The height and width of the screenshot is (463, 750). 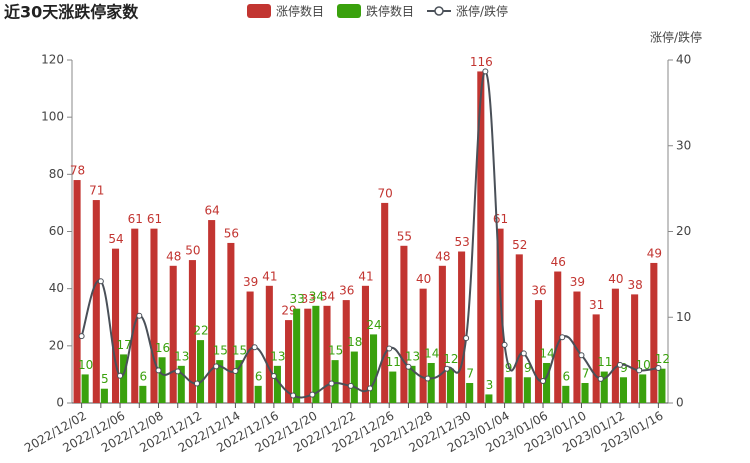 I want to click on y-tick-label: 120, so click(x=52, y=60).